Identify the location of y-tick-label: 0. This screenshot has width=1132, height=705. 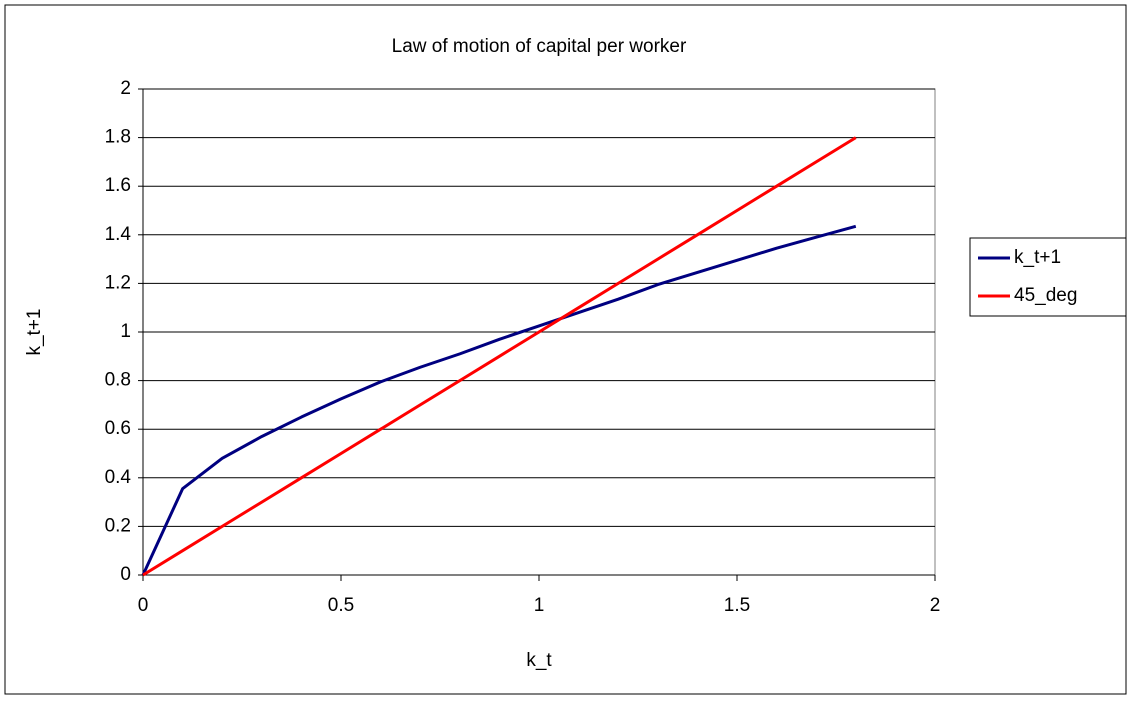
(125, 574).